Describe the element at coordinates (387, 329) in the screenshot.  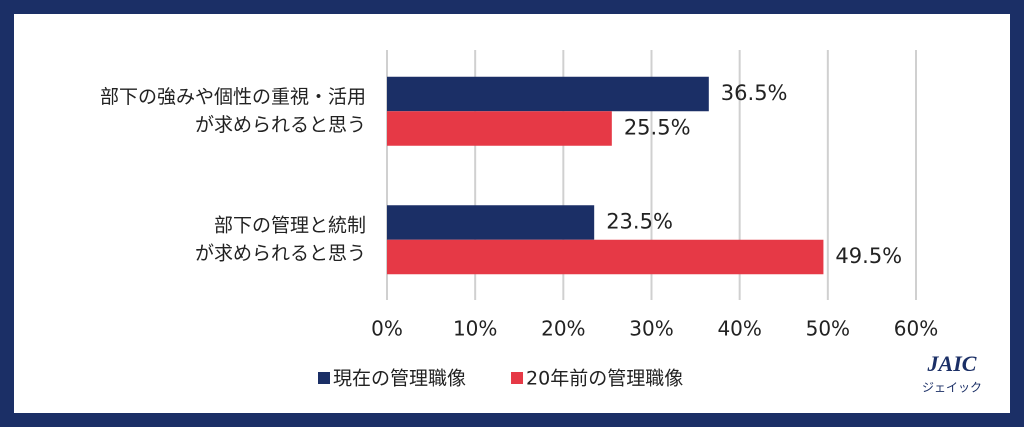
I see `x-tick-label: 0%` at that location.